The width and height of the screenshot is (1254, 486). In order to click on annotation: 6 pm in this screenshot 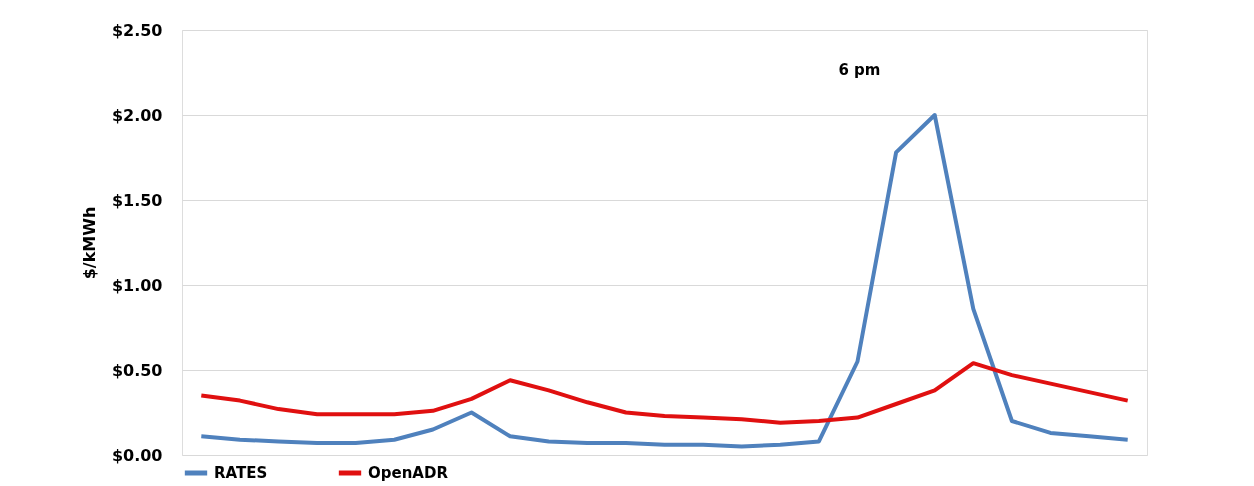, I will do `click(859, 70)`.